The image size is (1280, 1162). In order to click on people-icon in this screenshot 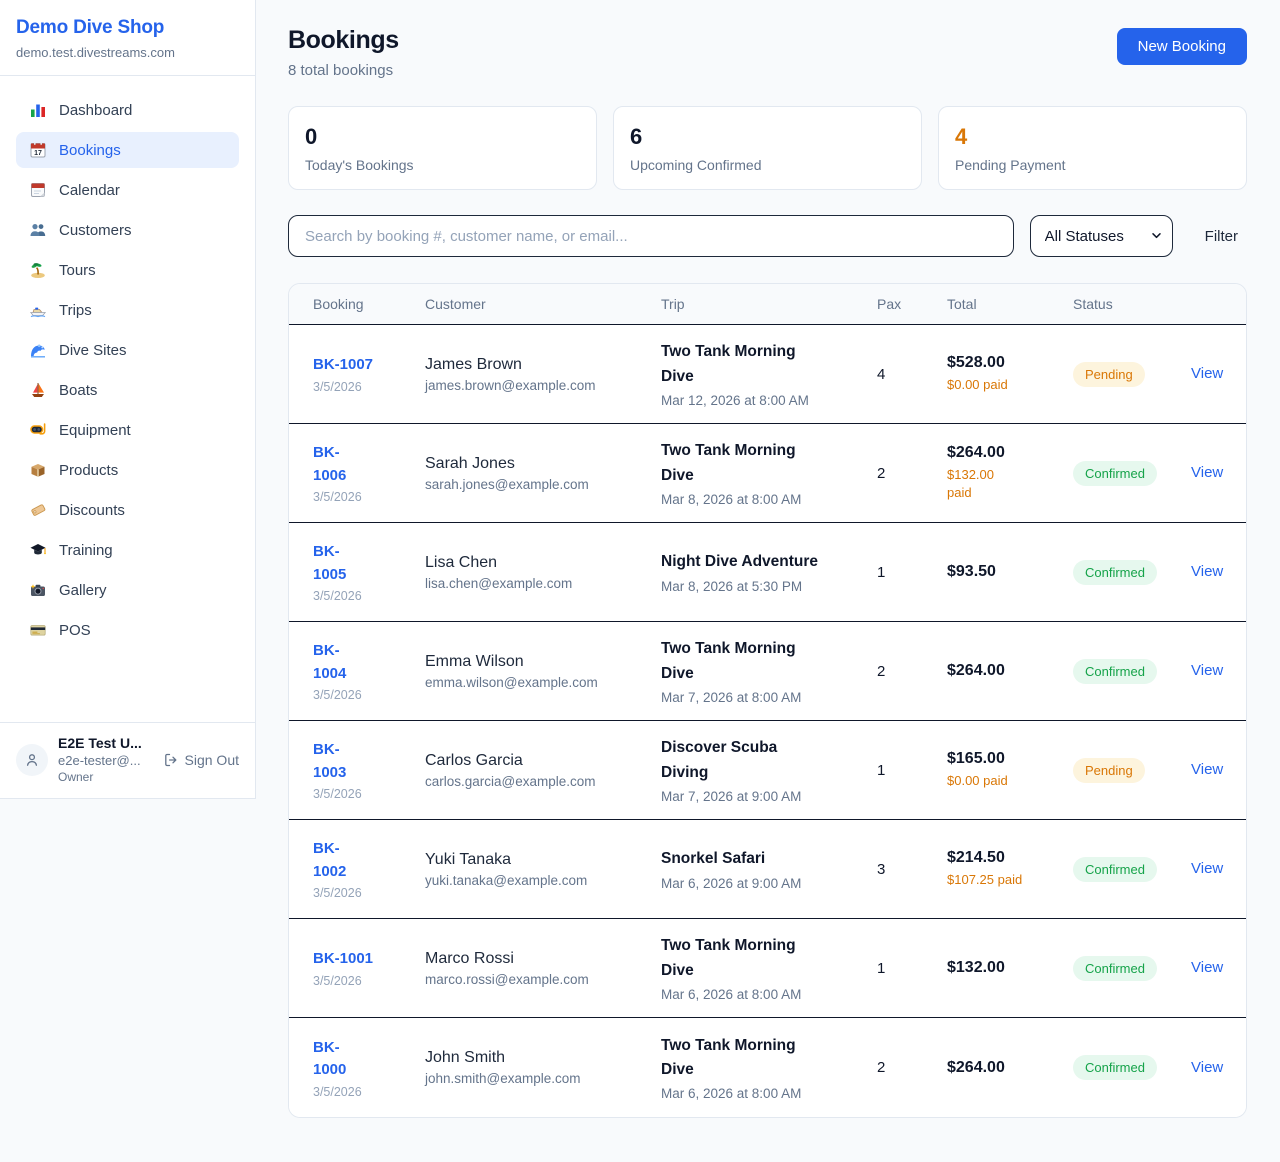, I will do `click(38, 230)`.